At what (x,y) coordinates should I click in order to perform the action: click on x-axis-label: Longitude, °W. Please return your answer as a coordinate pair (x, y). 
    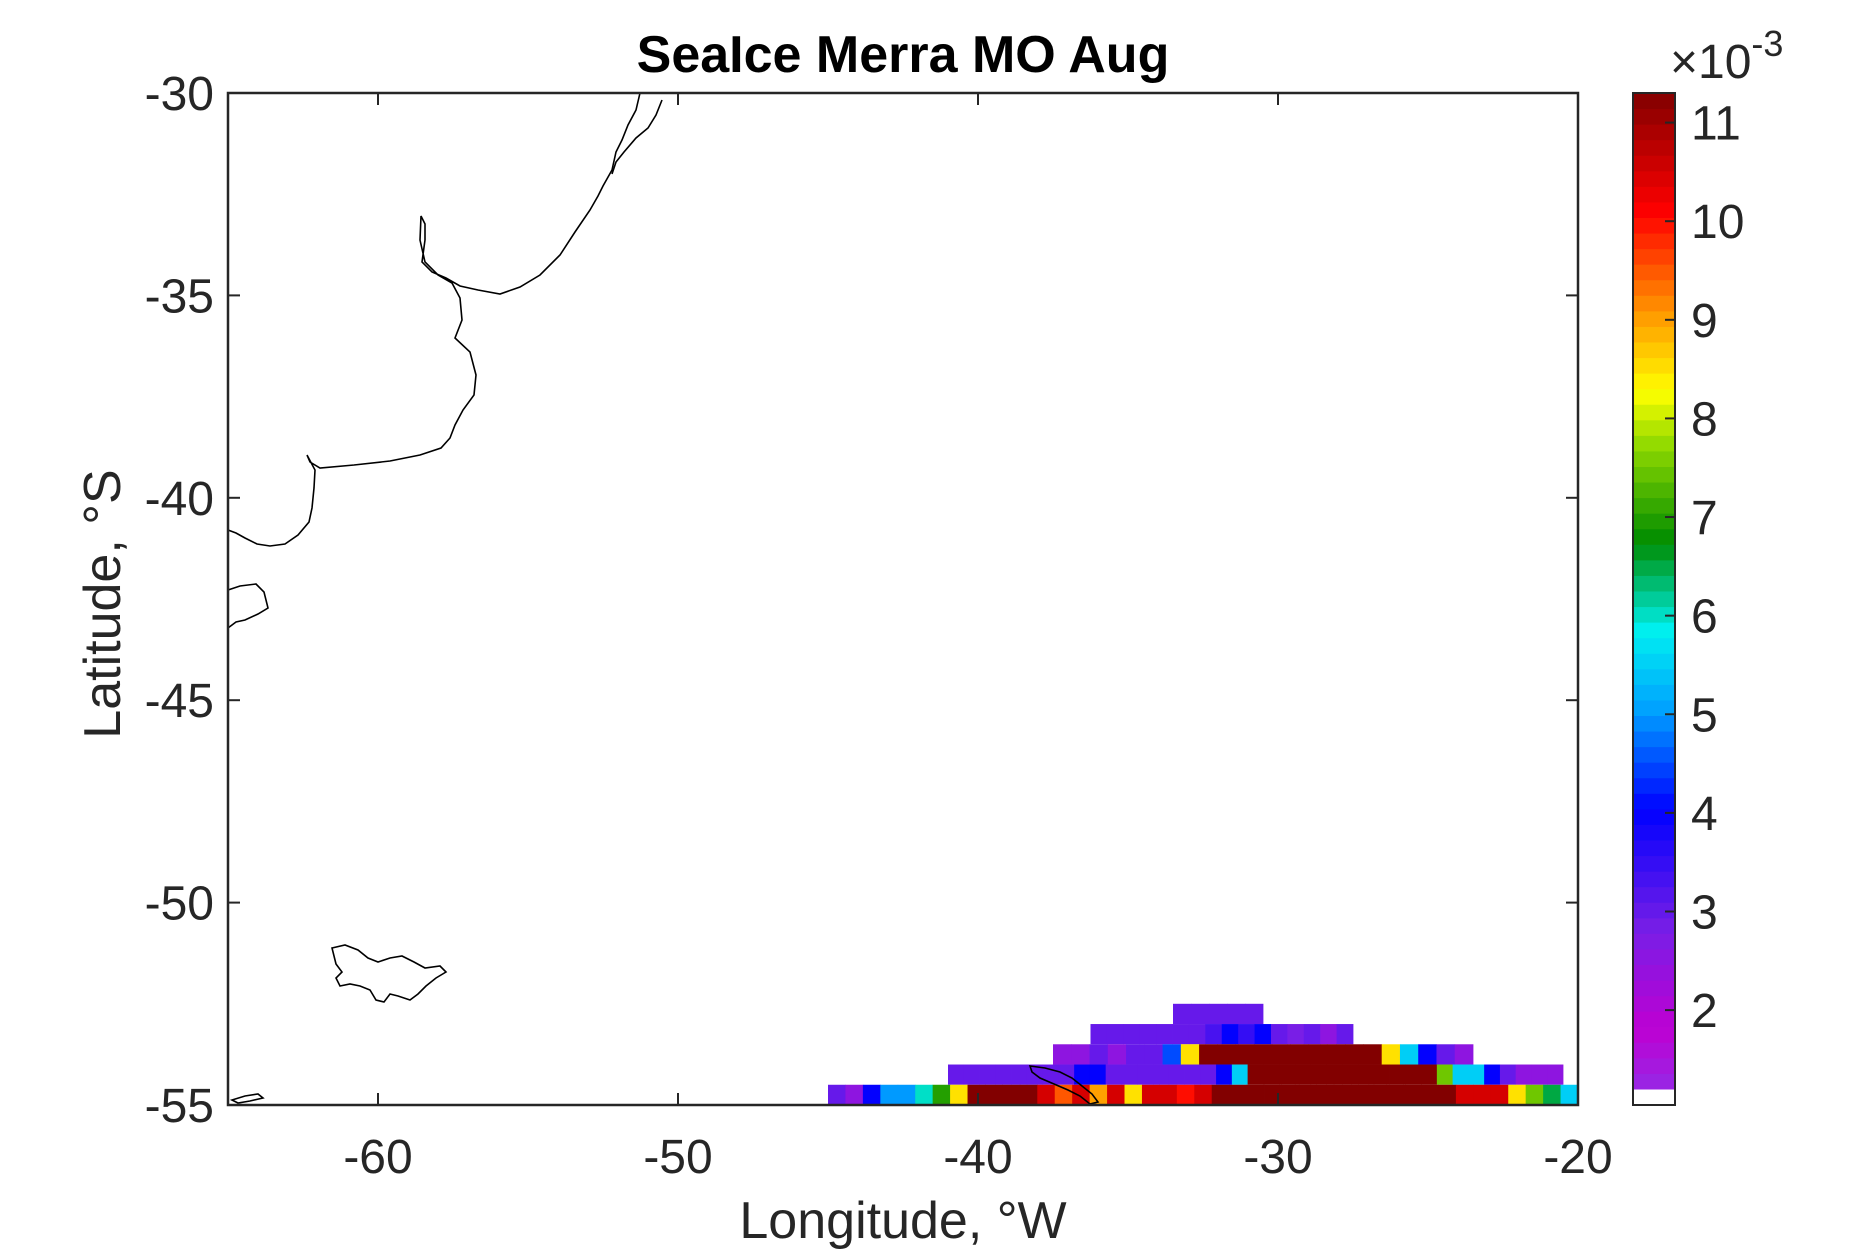
    Looking at the image, I should click on (902, 1221).